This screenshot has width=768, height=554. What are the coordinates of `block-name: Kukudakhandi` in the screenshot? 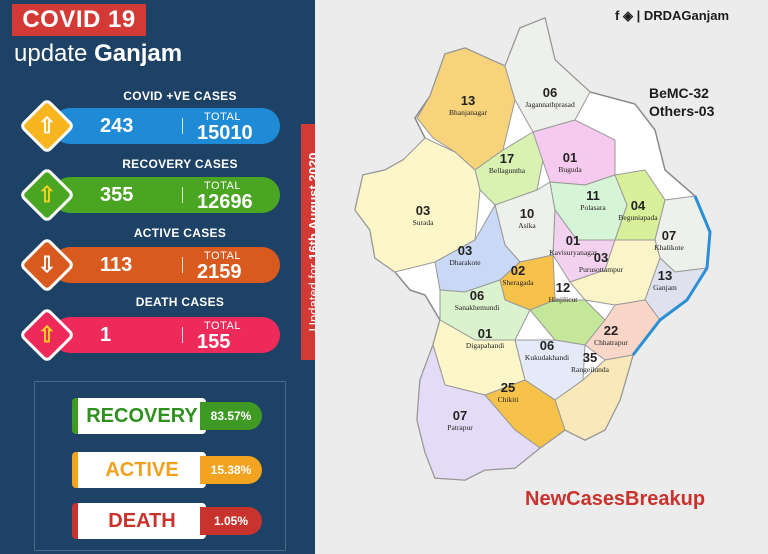 It's located at (547, 357).